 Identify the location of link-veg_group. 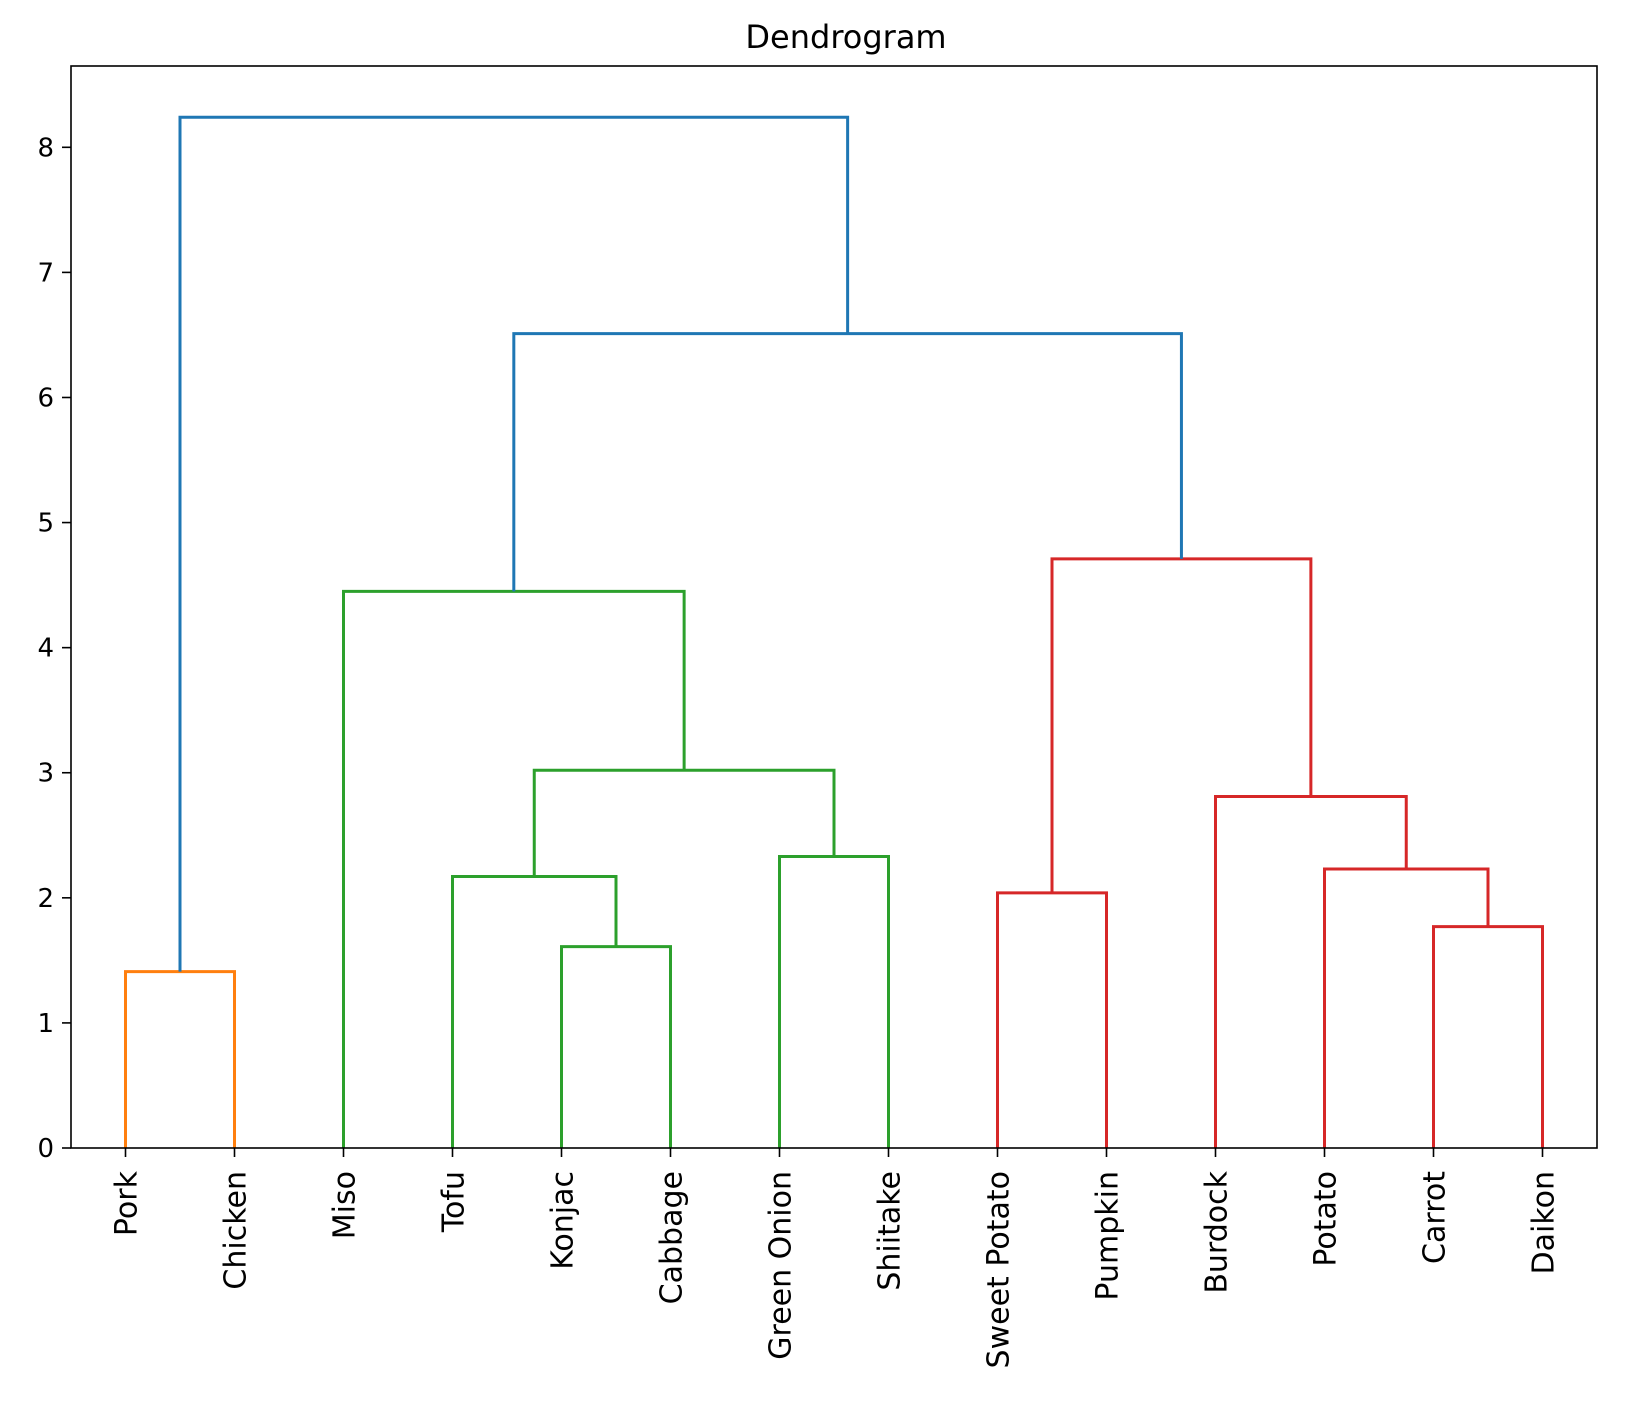
(684, 822).